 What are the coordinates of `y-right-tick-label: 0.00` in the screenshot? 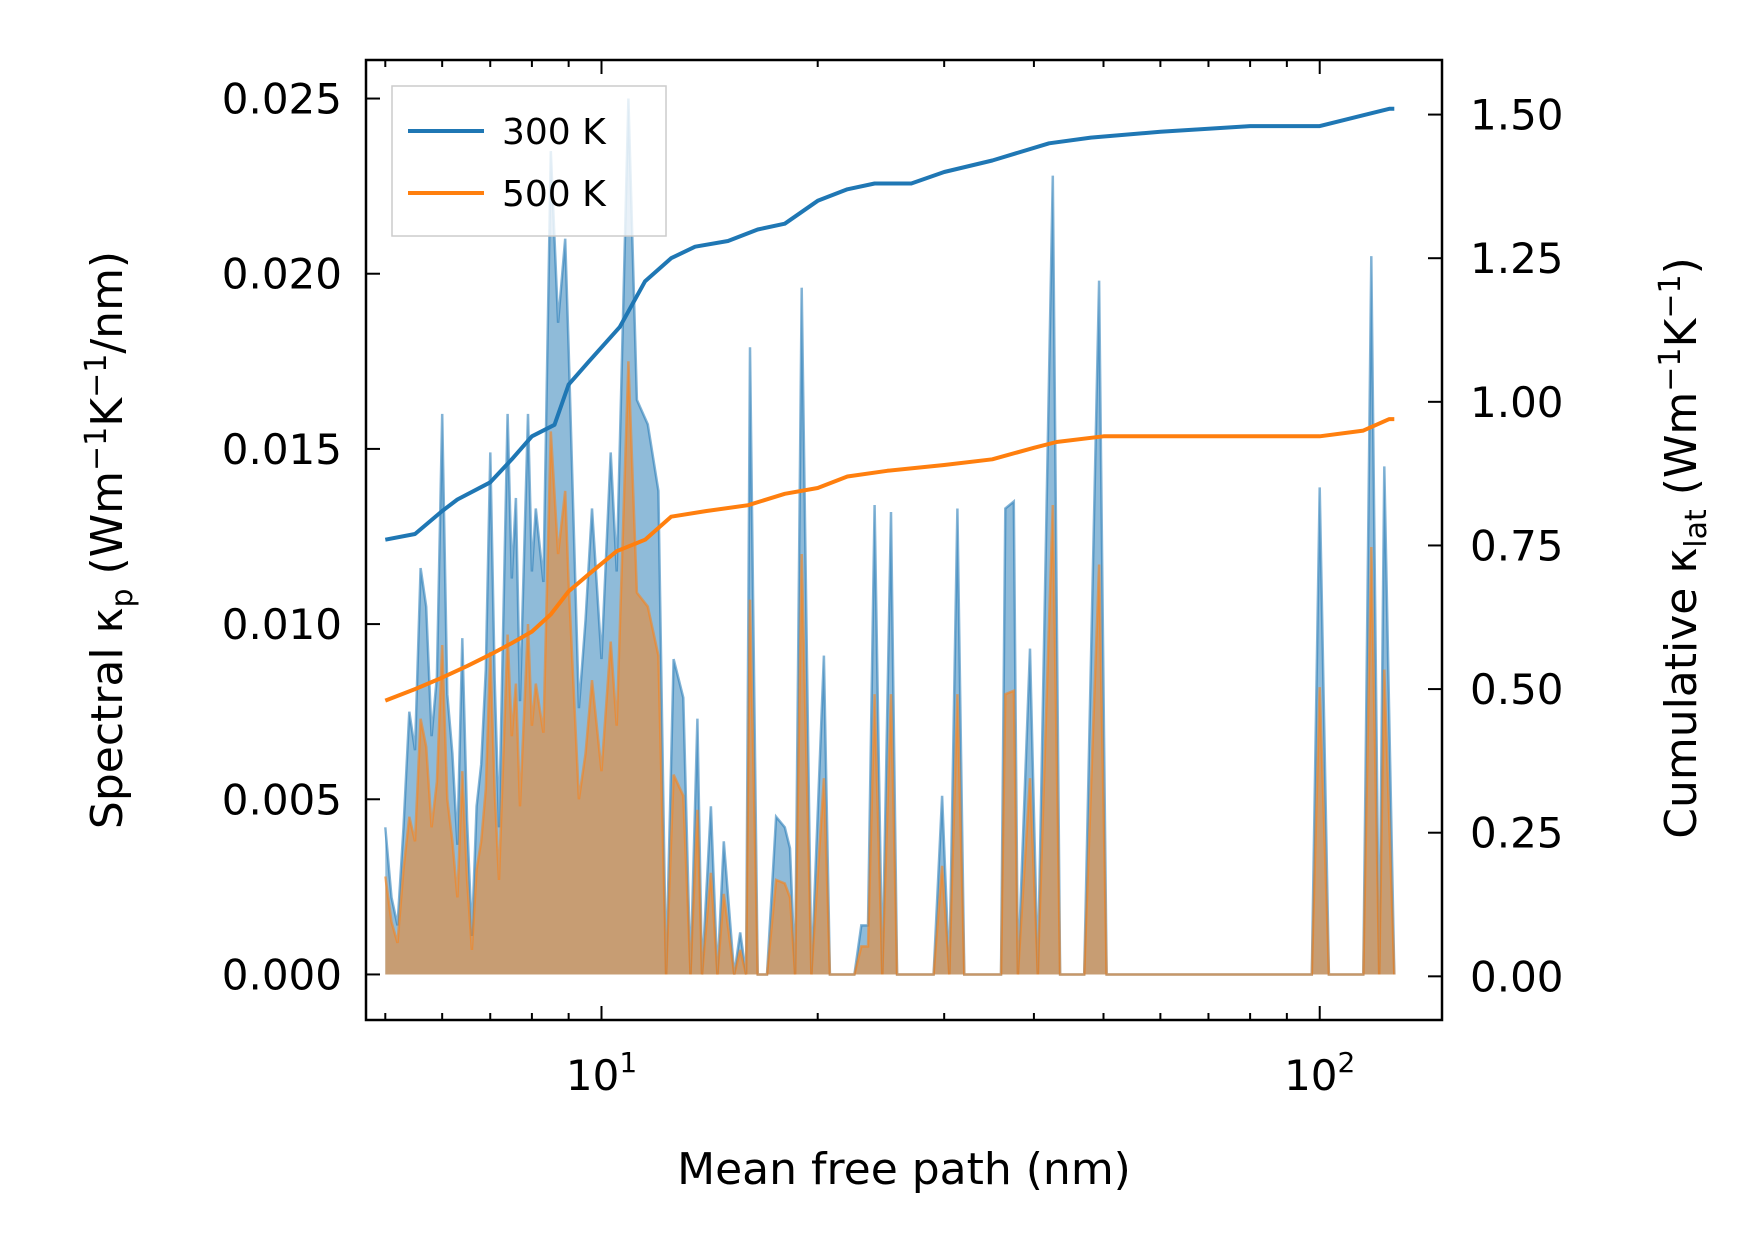 It's located at (1517, 976).